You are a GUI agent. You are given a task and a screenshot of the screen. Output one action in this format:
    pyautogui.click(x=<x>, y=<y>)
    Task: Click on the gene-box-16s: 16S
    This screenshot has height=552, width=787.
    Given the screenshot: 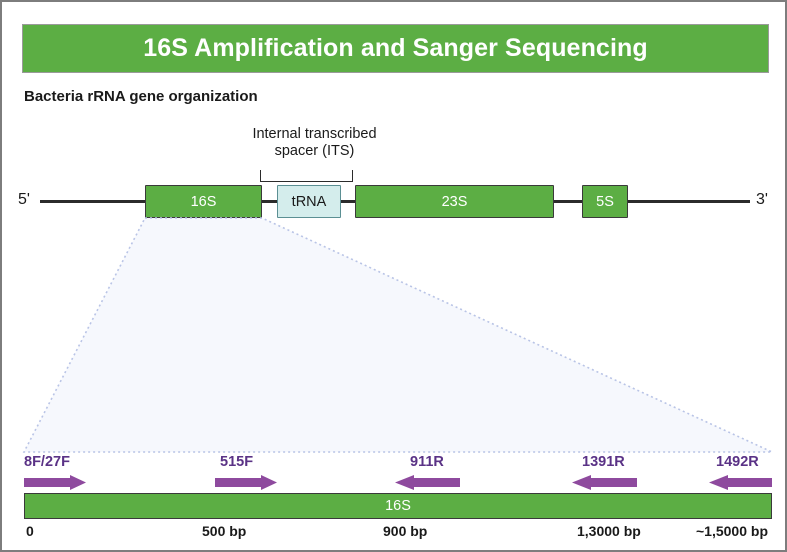 What is the action you would take?
    pyautogui.click(x=203, y=201)
    